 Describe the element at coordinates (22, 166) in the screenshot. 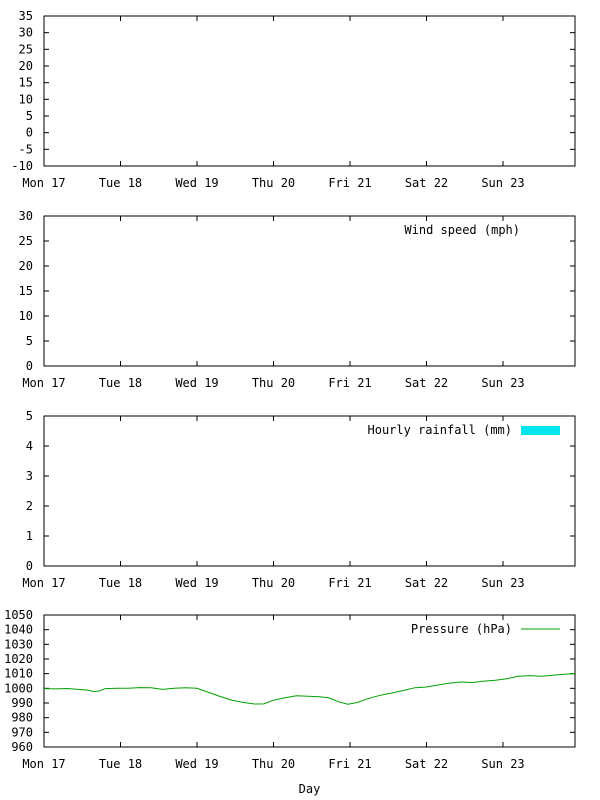

I see `y-tick-label: -10` at that location.